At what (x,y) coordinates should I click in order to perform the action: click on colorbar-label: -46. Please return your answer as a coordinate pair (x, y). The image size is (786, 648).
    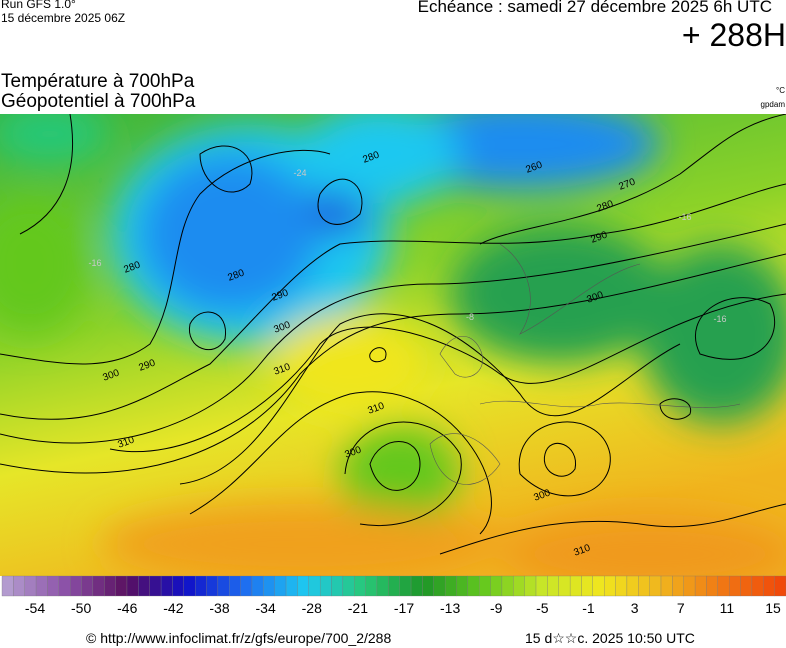
    Looking at the image, I should click on (127, 607).